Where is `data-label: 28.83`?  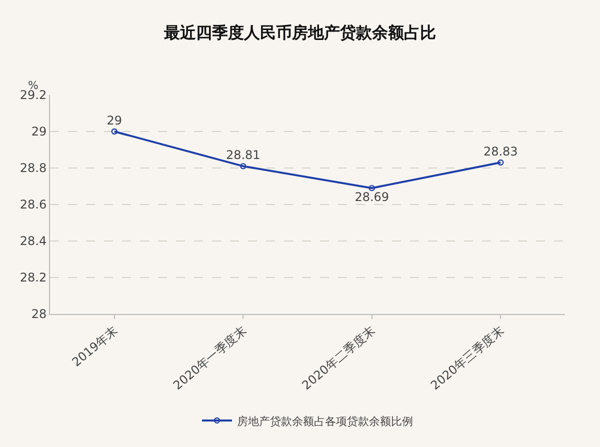 data-label: 28.83 is located at coordinates (500, 151).